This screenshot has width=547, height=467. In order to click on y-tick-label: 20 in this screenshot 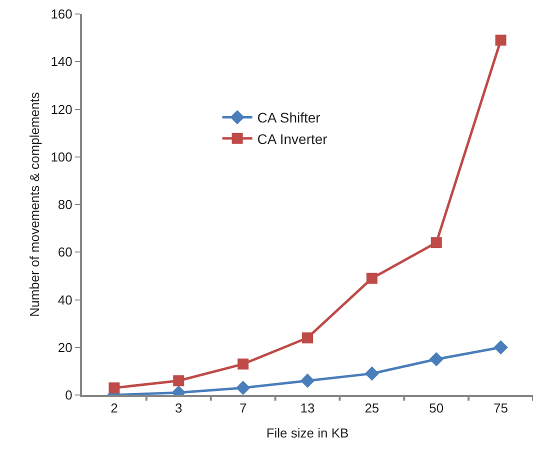, I will do `click(65, 347)`.